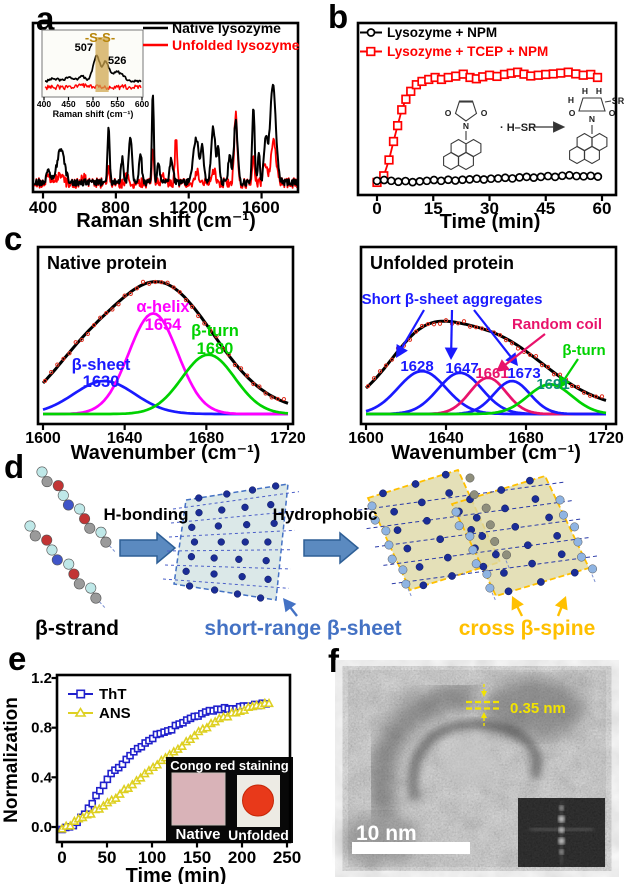 This screenshot has width=639, height=884. I want to click on c-left-tick-1640: 1640, so click(125, 438).